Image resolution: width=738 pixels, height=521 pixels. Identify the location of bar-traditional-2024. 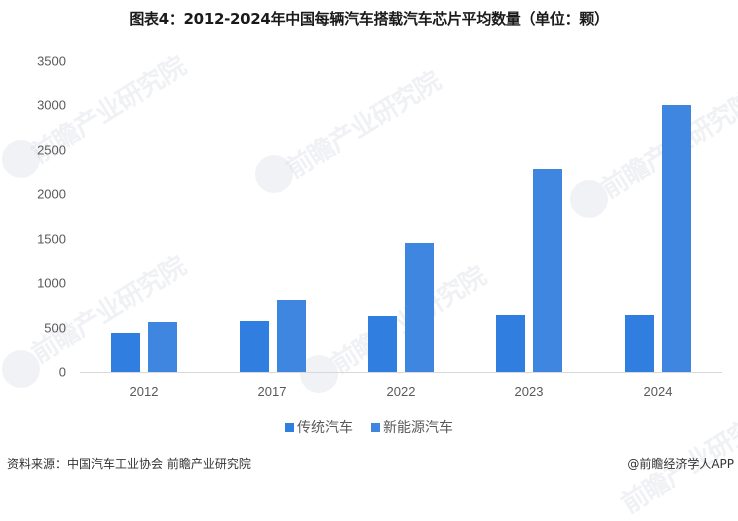
(639, 343).